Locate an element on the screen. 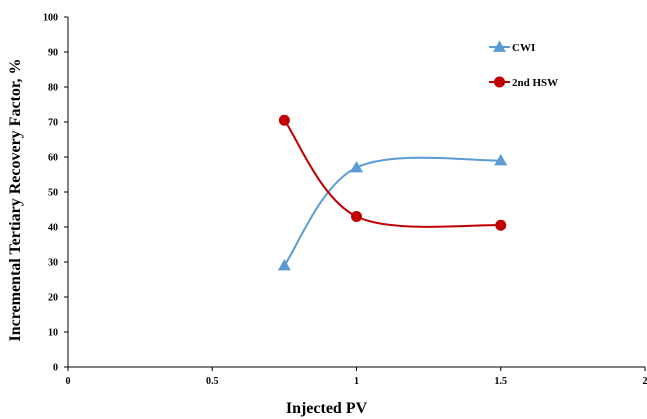 The height and width of the screenshot is (419, 647). data-series is located at coordinates (392, 192).